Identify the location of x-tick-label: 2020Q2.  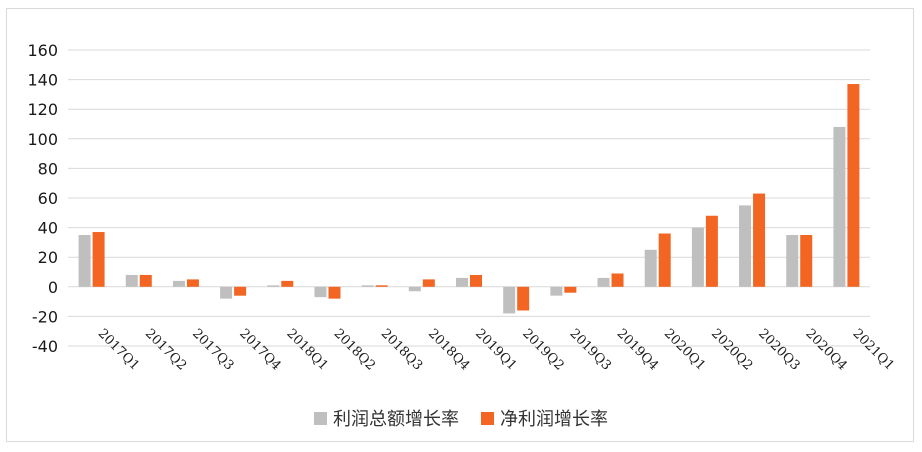
(731, 349).